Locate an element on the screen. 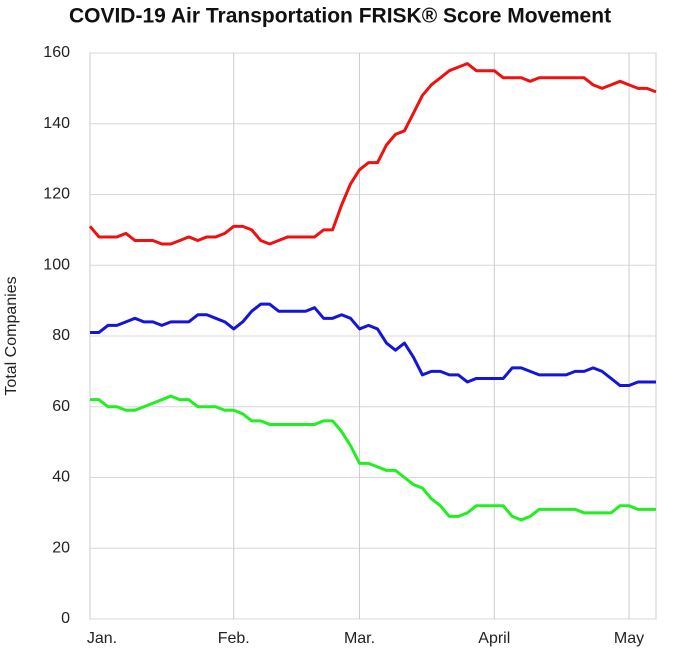 The height and width of the screenshot is (660, 683). y-tick-label: 100 is located at coordinates (56, 264).